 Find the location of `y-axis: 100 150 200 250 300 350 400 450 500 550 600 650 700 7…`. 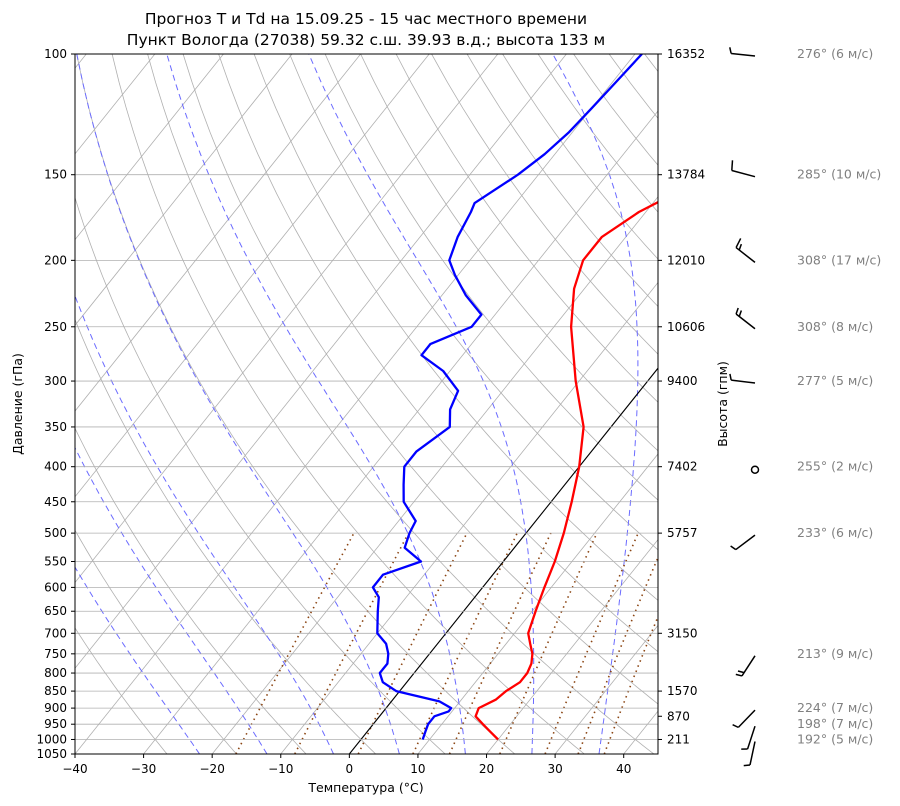

y-axis: 100 150 200 250 300 350 400 450 500 550 600 650 700 7… is located at coordinates (55, 404).